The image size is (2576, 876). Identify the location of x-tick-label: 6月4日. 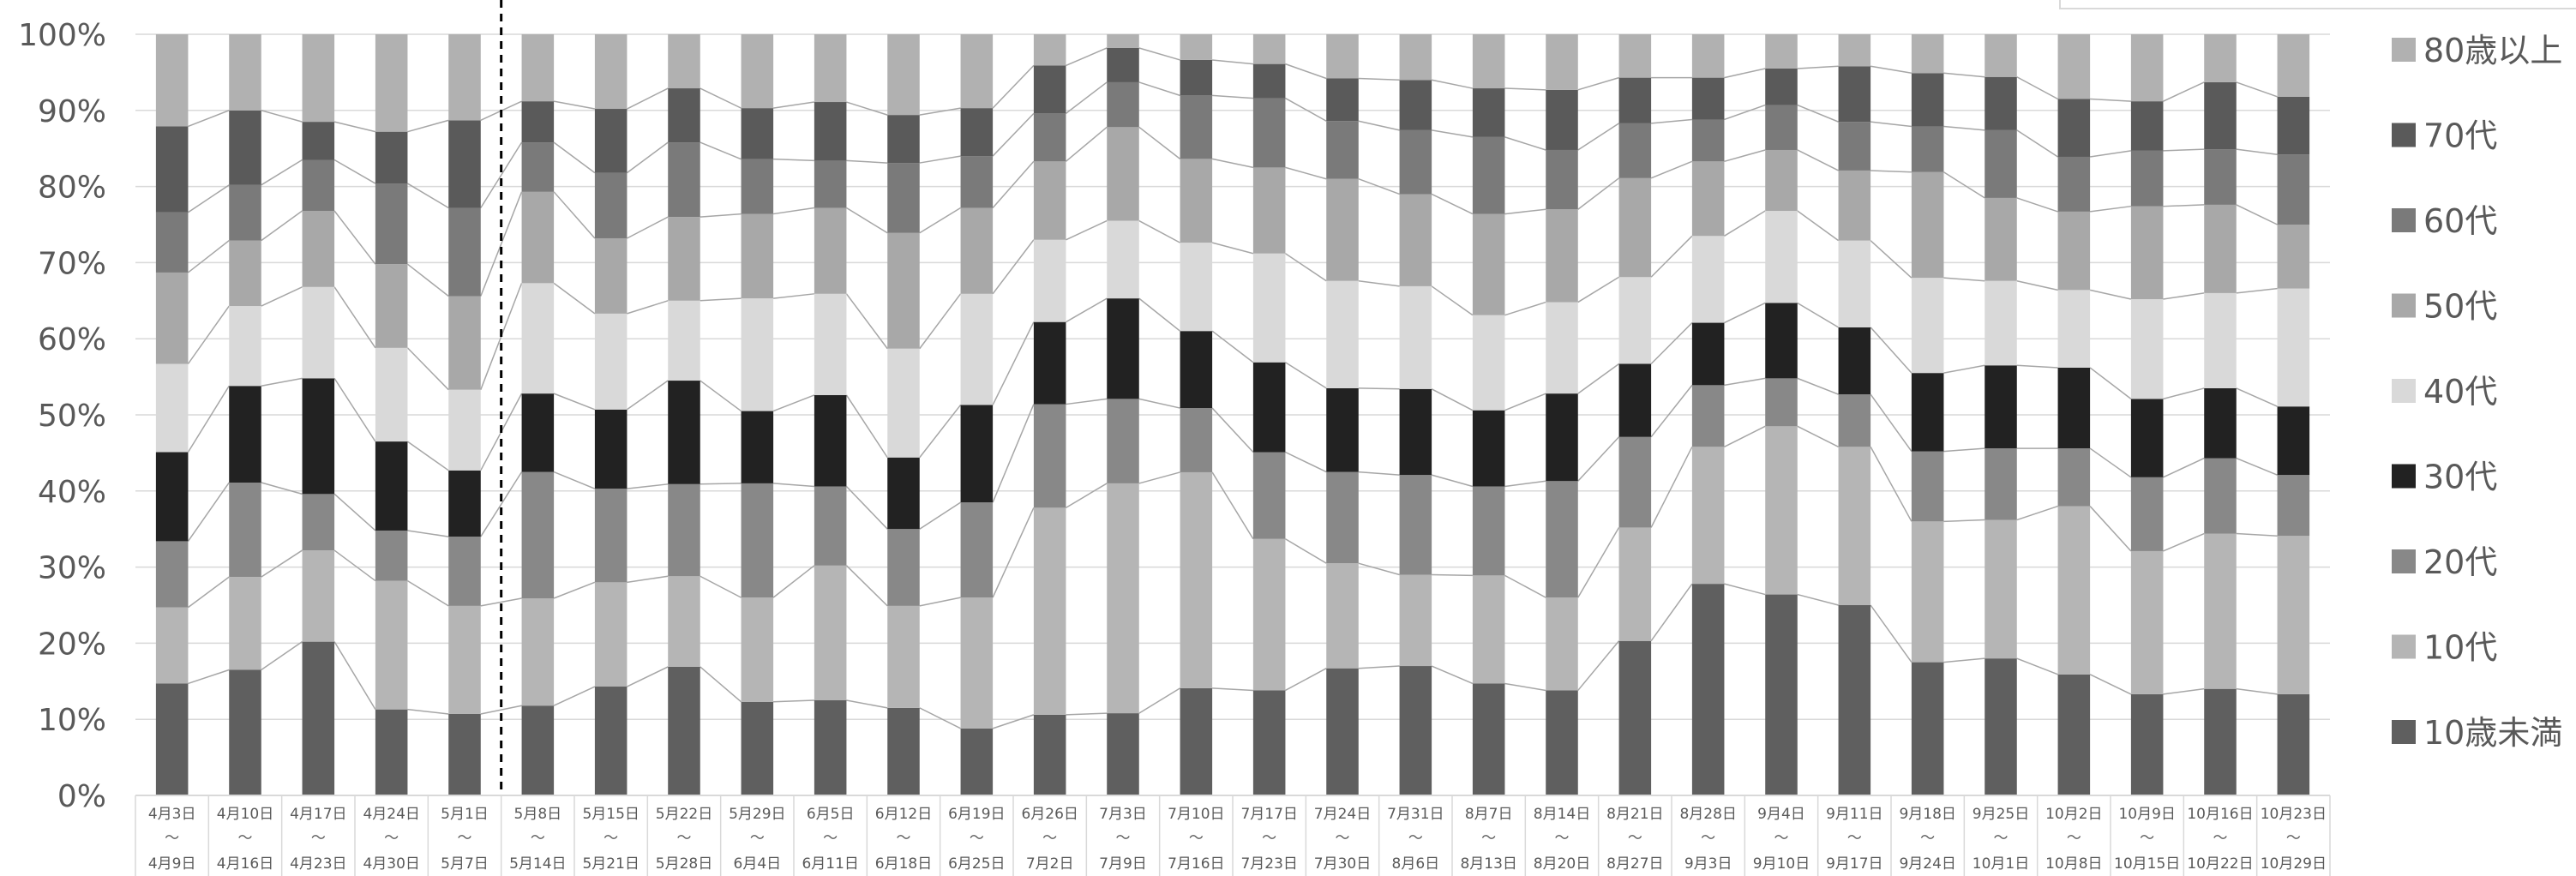
(758, 864).